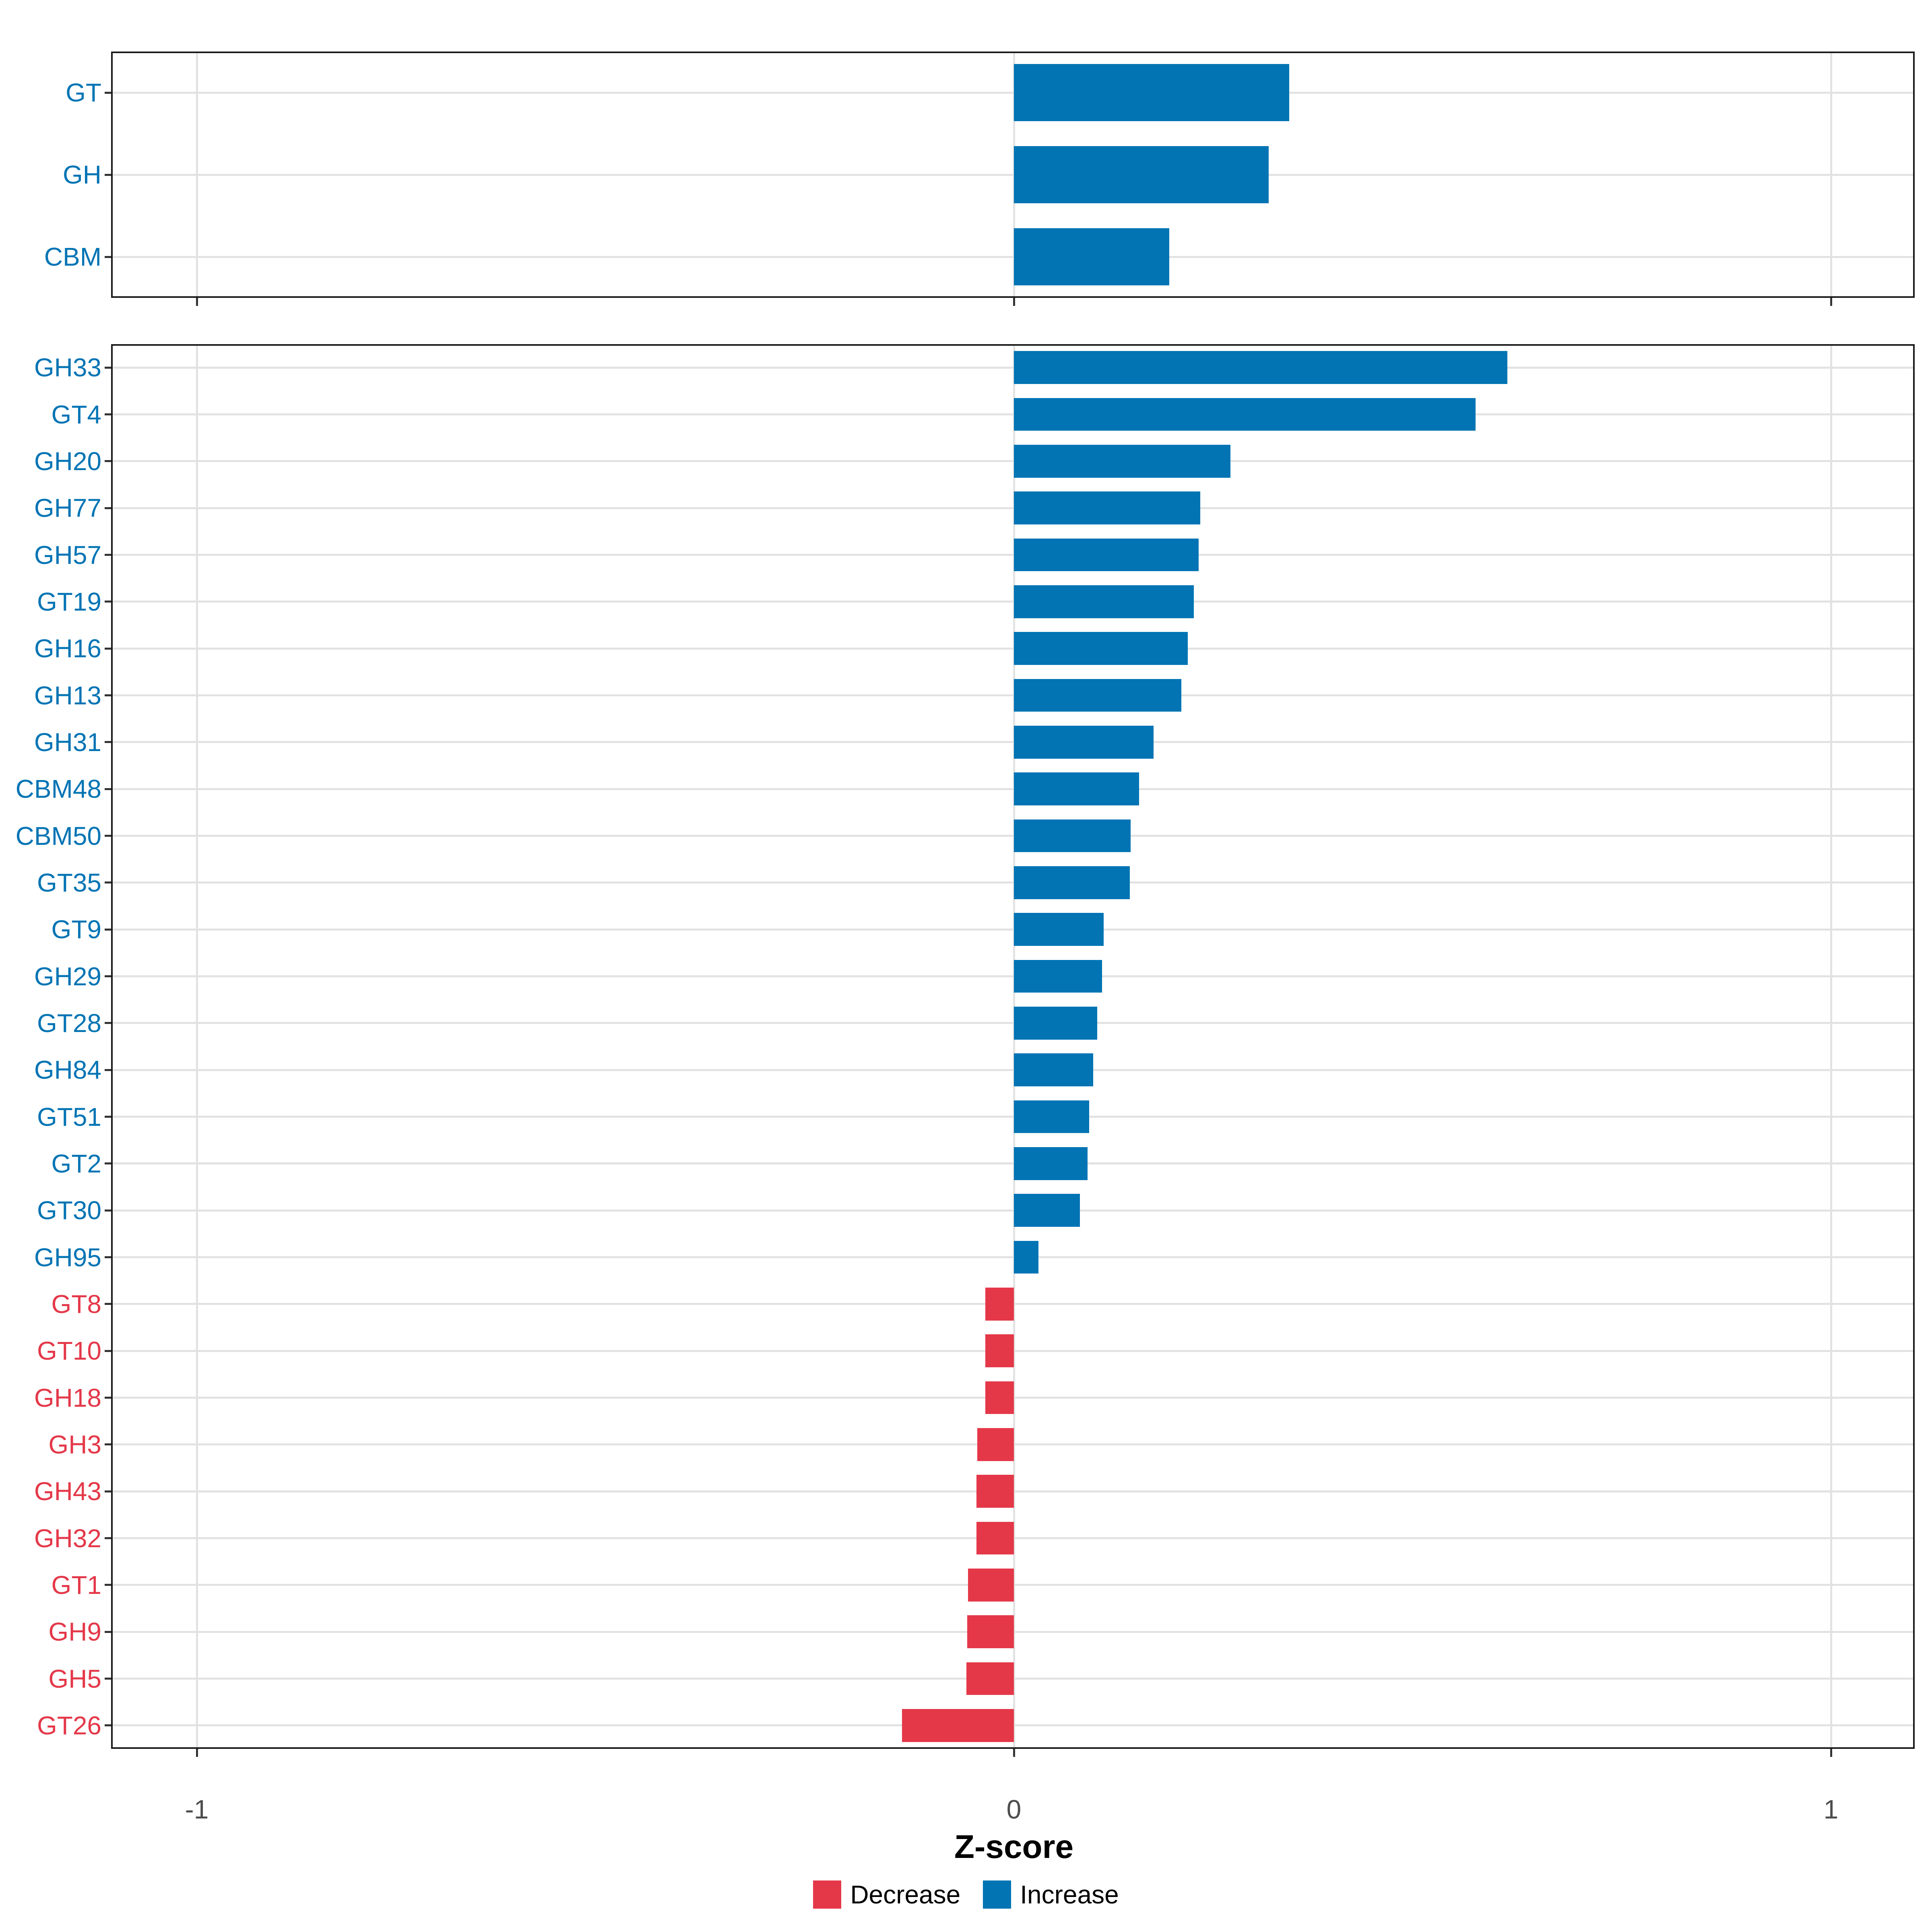  Describe the element at coordinates (990, 1631) in the screenshot. I see `bar-GH9` at that location.